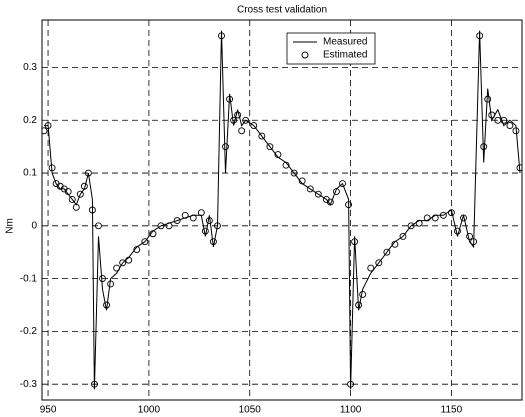 Image resolution: width=525 pixels, height=417 pixels. Describe the element at coordinates (149, 410) in the screenshot. I see `x-tick-label: 1000` at that location.